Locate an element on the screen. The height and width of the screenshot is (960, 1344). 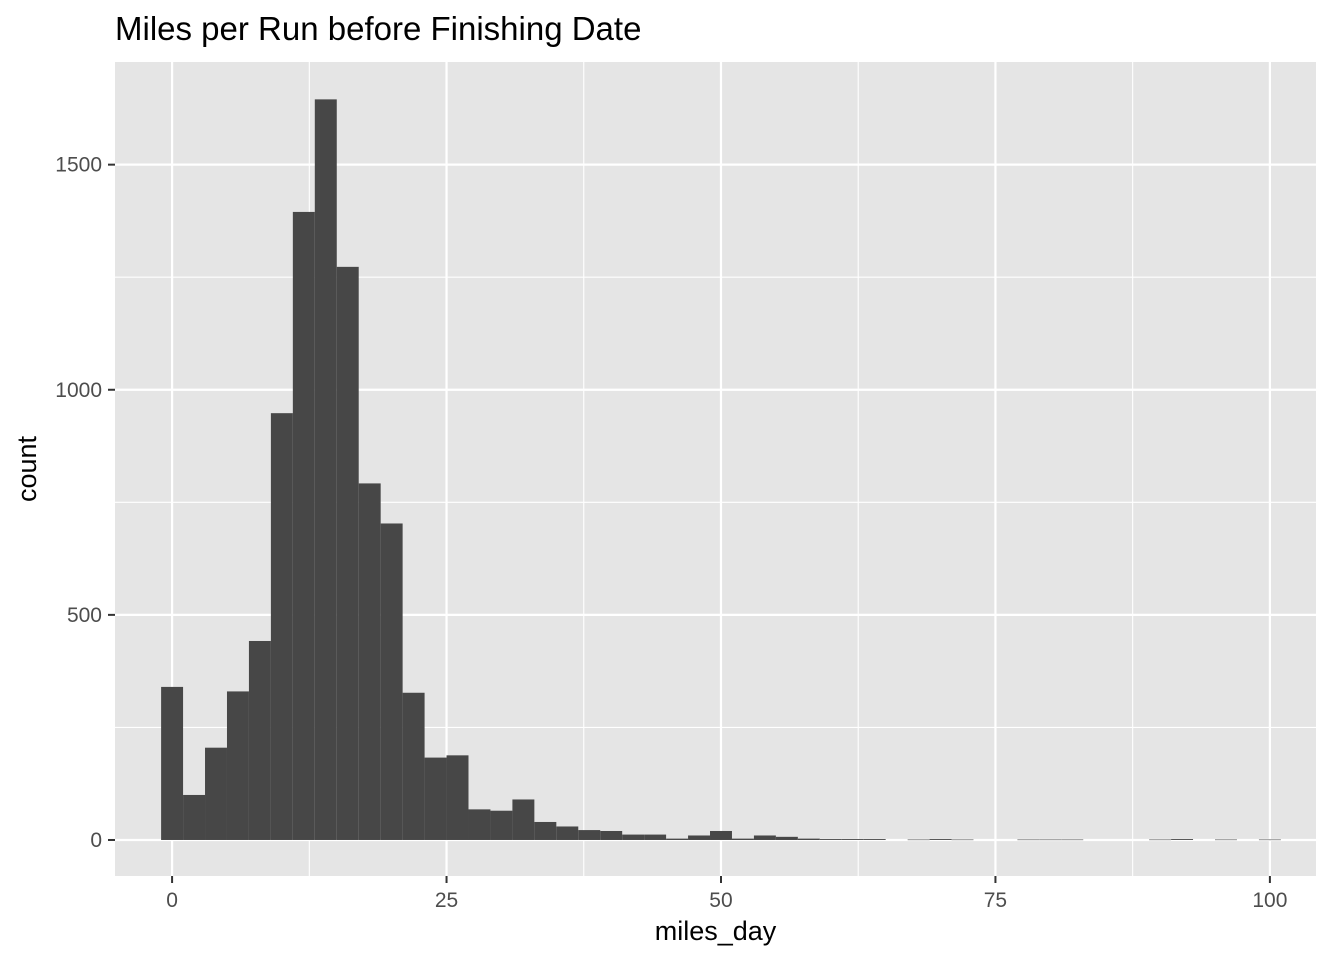
y-tick-label: 1000 is located at coordinates (78, 390).